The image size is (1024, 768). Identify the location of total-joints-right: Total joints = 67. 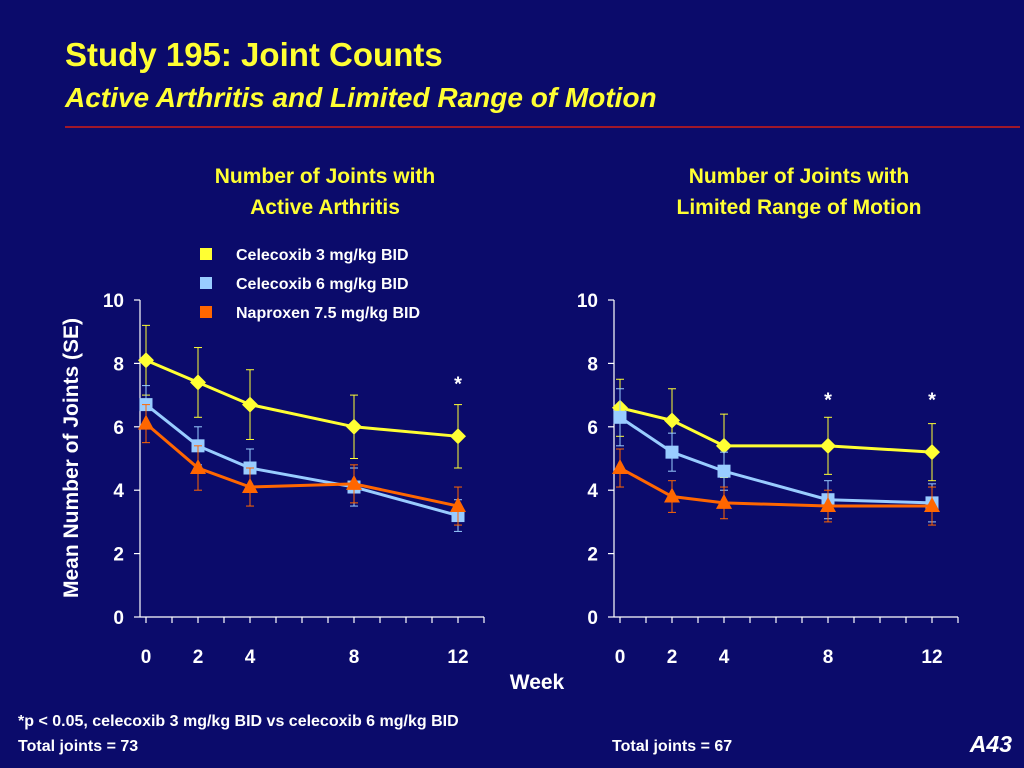
(672, 746).